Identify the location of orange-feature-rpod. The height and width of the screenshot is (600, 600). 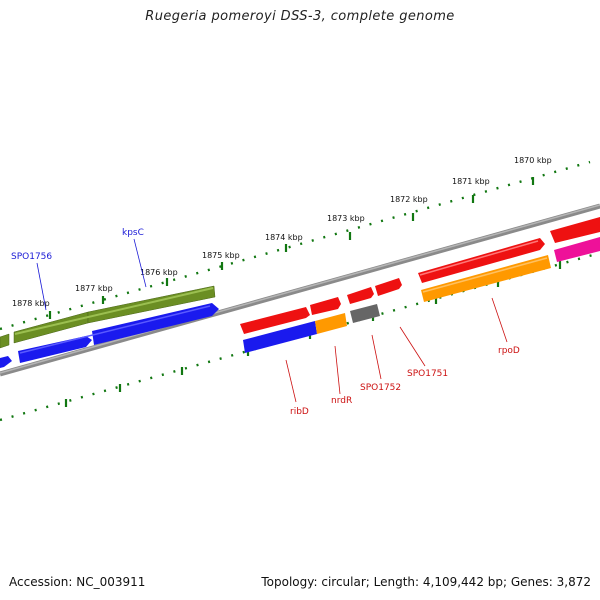
(486, 278).